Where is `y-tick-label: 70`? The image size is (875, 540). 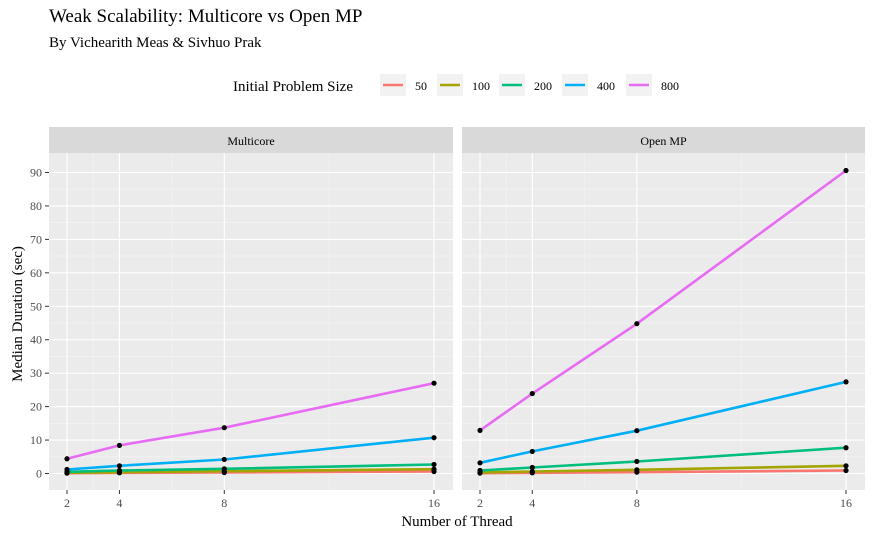
y-tick-label: 70 is located at coordinates (36, 239).